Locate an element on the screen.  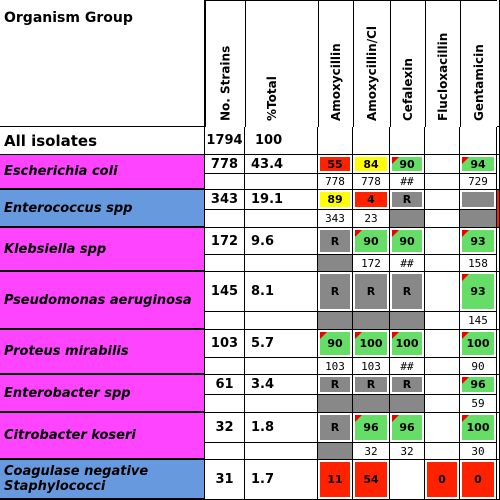
pct: 5.7 is located at coordinates (281, 344).